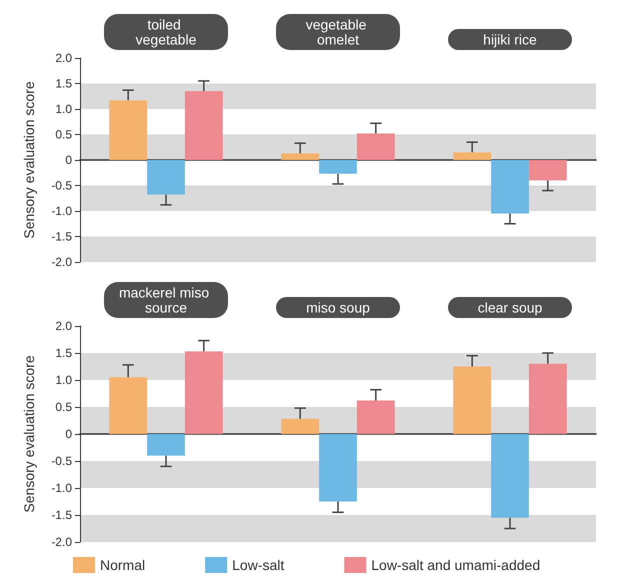 The width and height of the screenshot is (617, 584). What do you see at coordinates (455, 565) in the screenshot?
I see `legend-label: Low-salt and umami-added` at bounding box center [455, 565].